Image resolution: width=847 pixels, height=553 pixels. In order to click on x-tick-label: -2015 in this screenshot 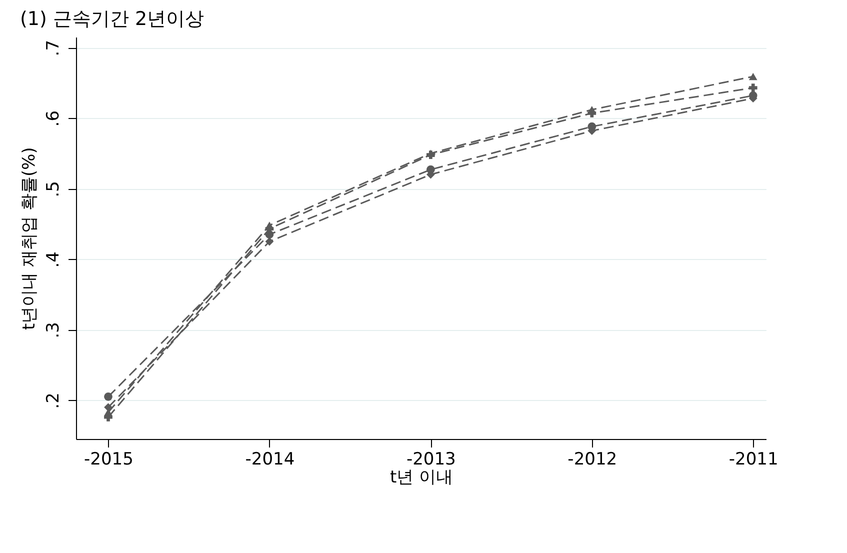, I will do `click(109, 460)`.